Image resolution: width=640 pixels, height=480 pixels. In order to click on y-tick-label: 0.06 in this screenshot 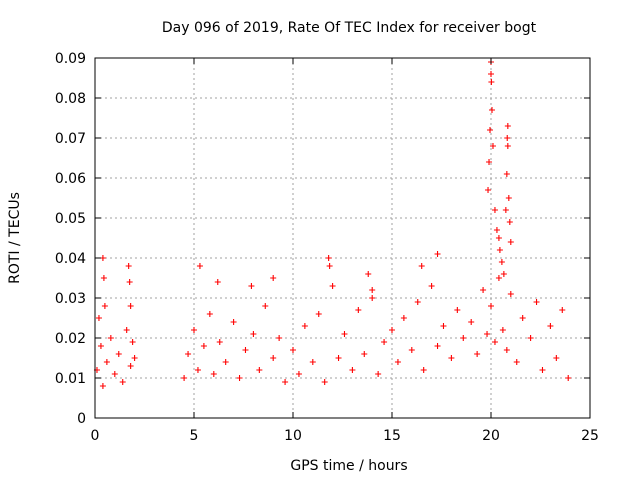, I will do `click(70, 179)`.